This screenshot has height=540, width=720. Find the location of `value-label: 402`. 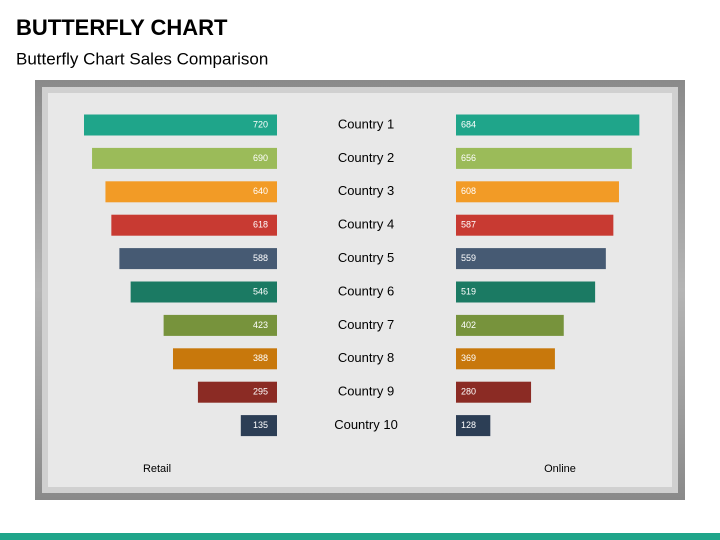

value-label: 402 is located at coordinates (468, 325).